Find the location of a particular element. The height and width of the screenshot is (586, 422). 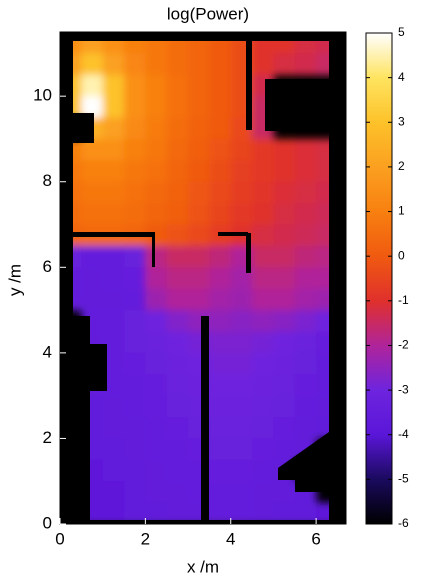

colorbar-tick-label: -2 is located at coordinates (403, 345).